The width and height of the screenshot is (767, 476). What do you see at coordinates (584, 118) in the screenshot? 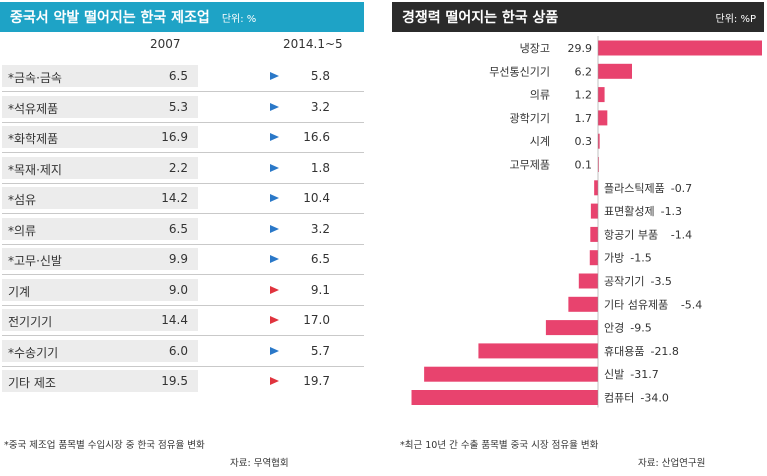
I see `data-label: 1.7` at bounding box center [584, 118].